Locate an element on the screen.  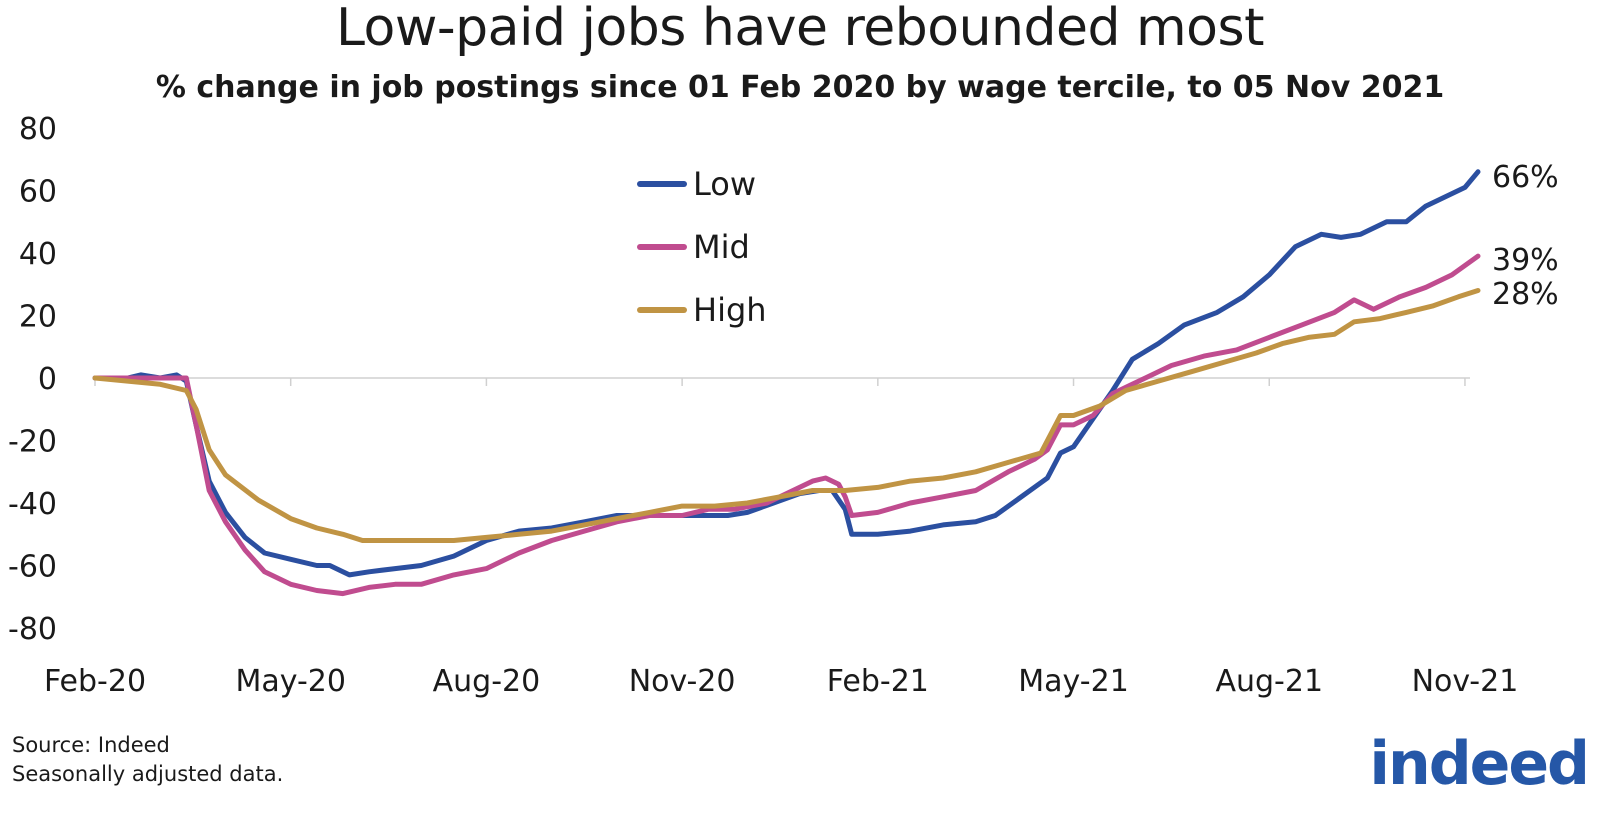
y-tick-label: -60 is located at coordinates (32, 567).